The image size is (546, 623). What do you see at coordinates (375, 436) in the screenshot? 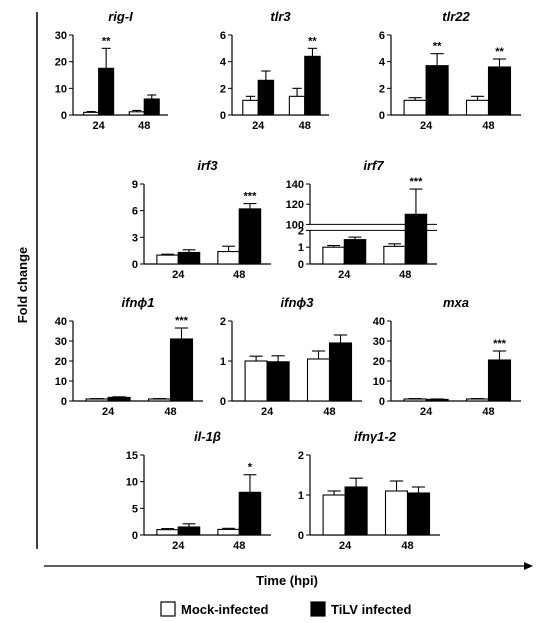
I see `panel-title: ifnγ1-2` at bounding box center [375, 436].